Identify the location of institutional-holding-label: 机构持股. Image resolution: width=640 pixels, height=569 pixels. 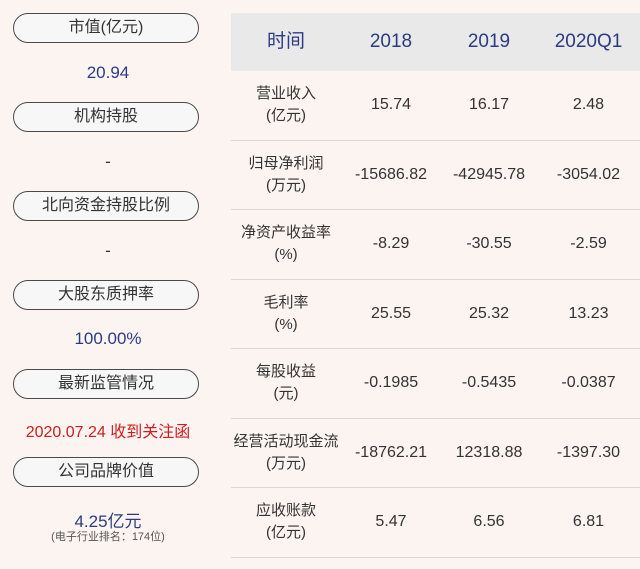
(106, 117).